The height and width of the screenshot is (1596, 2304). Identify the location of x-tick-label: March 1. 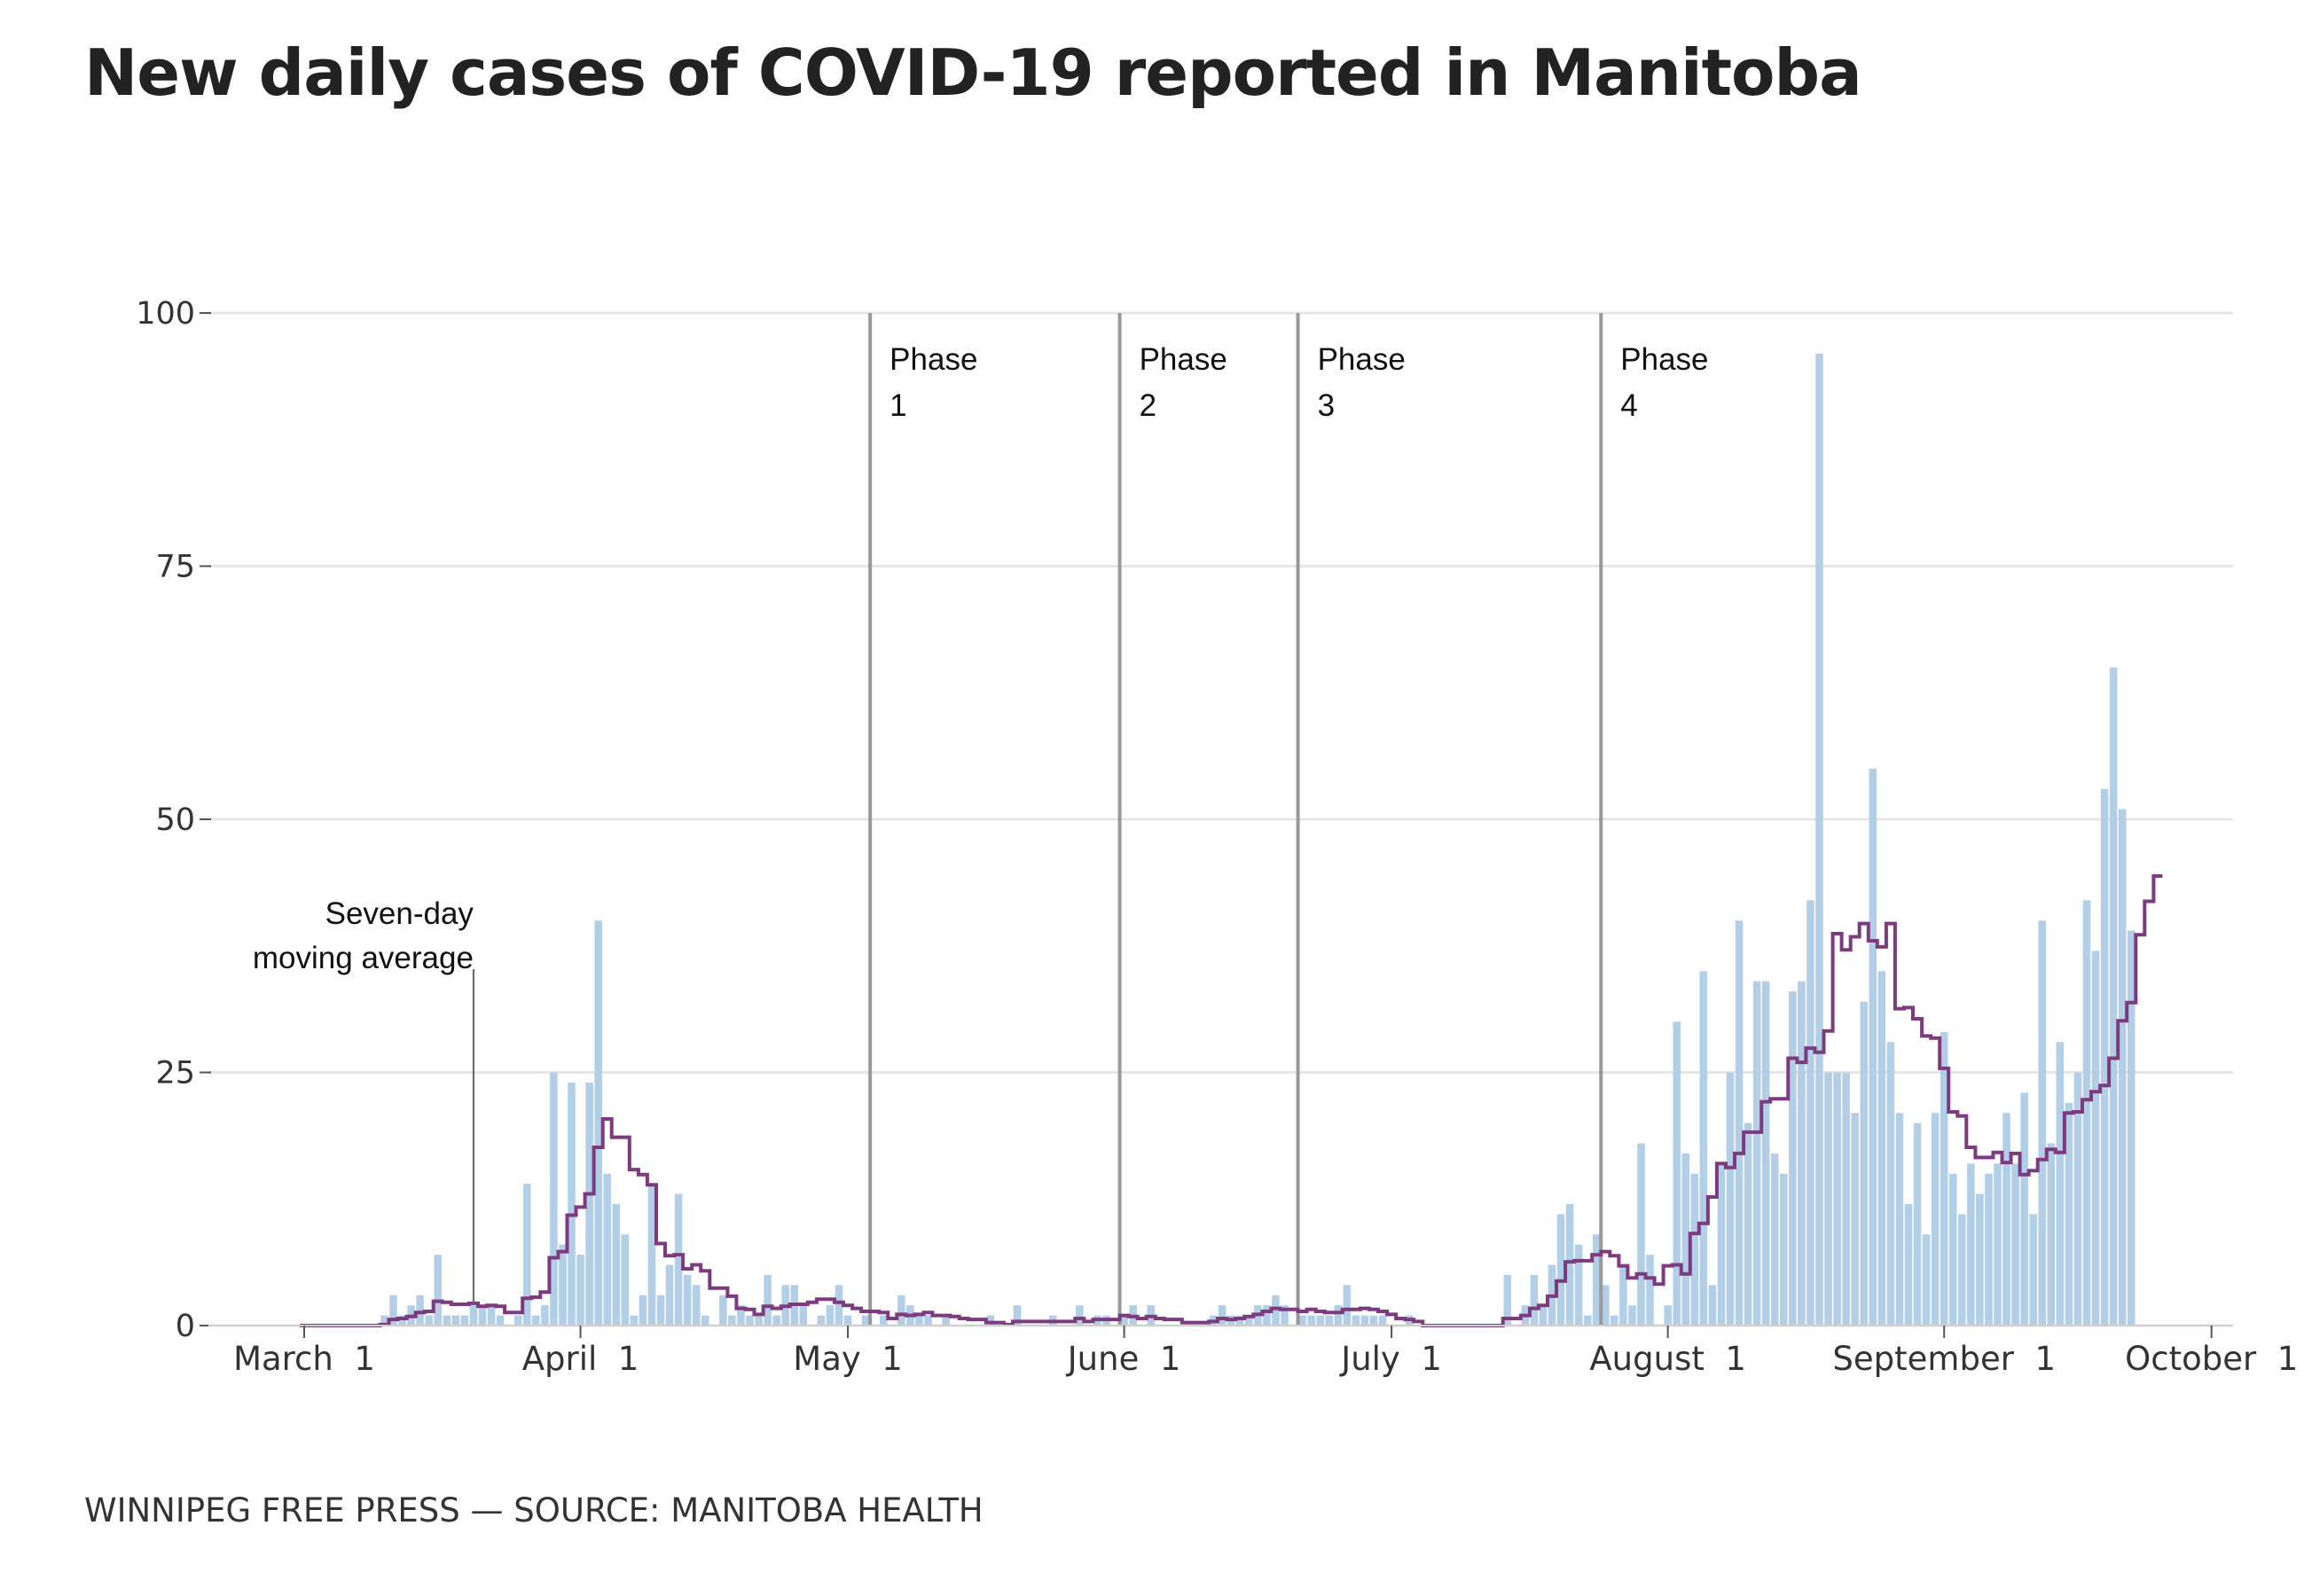
(304, 1359).